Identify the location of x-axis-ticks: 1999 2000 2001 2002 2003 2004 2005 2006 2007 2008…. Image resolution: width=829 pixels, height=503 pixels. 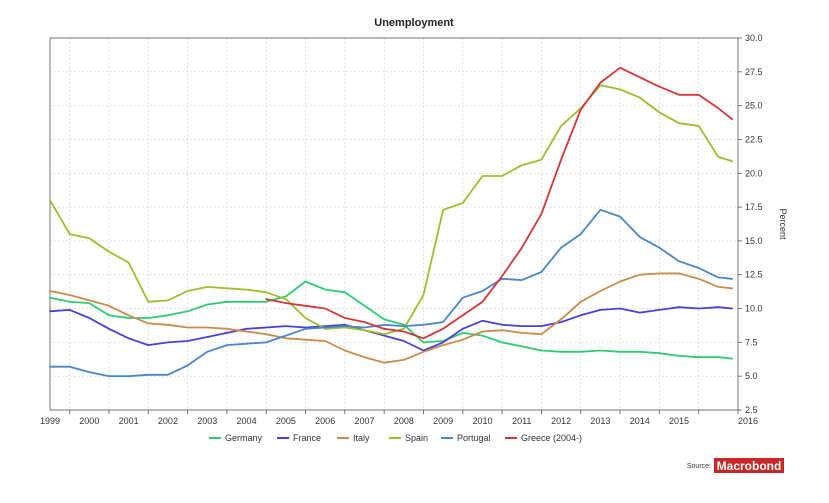
(399, 418).